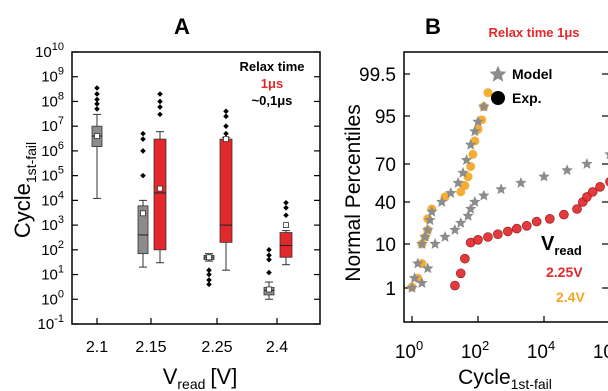 The width and height of the screenshot is (608, 391). I want to click on box-2.4-red, so click(286, 232).